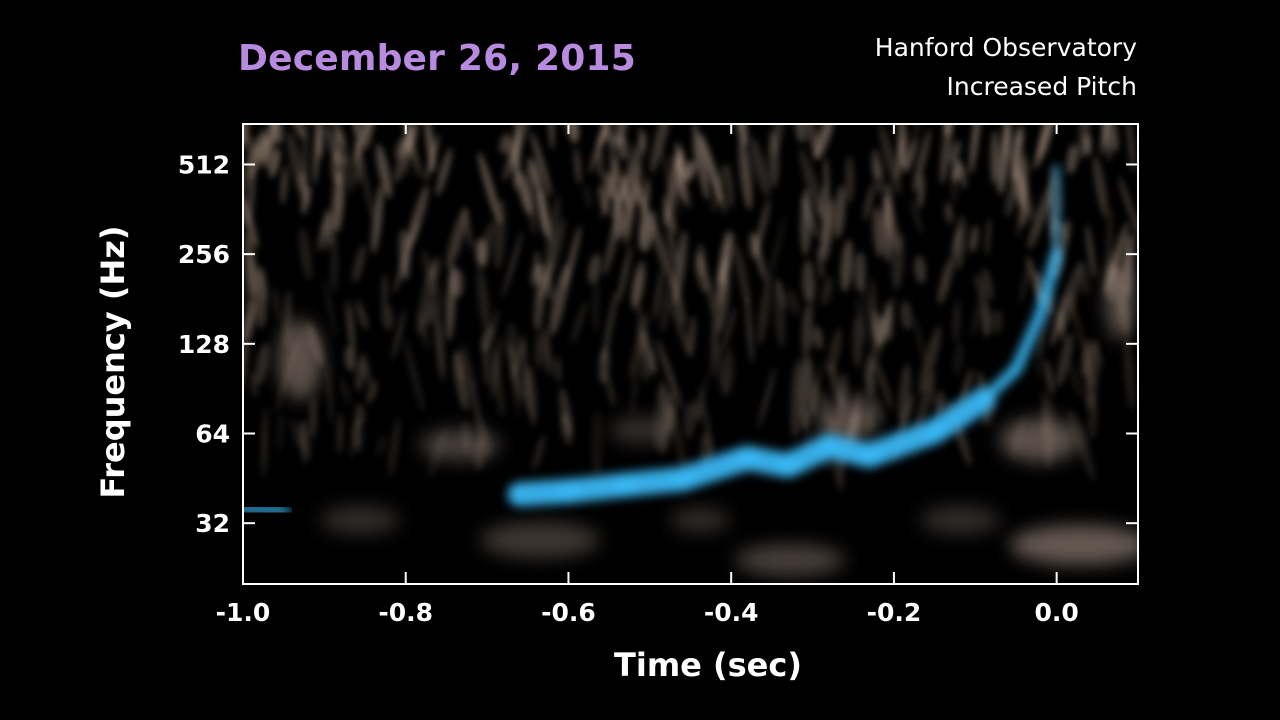 Image resolution: width=1280 pixels, height=720 pixels. I want to click on pitch-mode-label: Increased Pitch, so click(1041, 86).